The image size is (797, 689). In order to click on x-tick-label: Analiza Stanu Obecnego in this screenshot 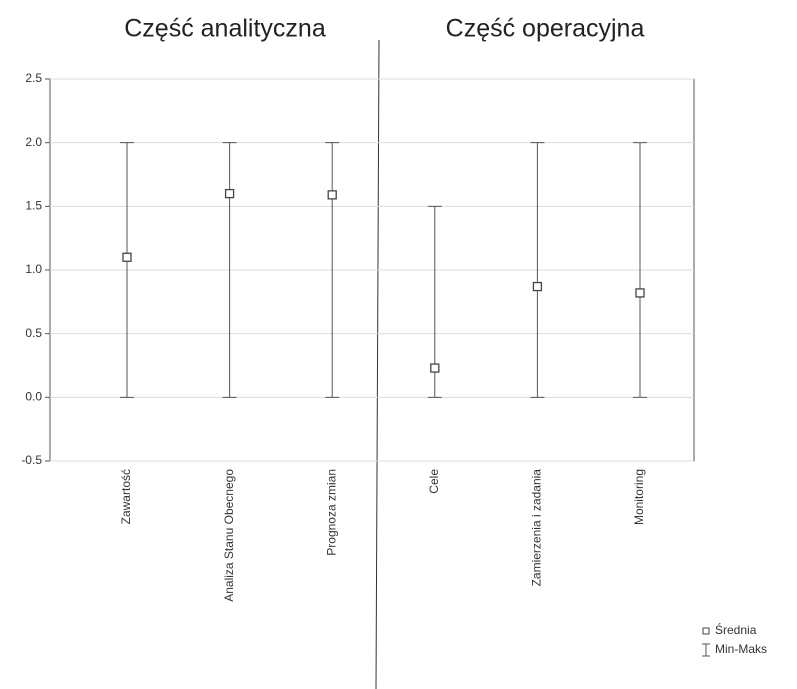, I will do `click(229, 535)`.